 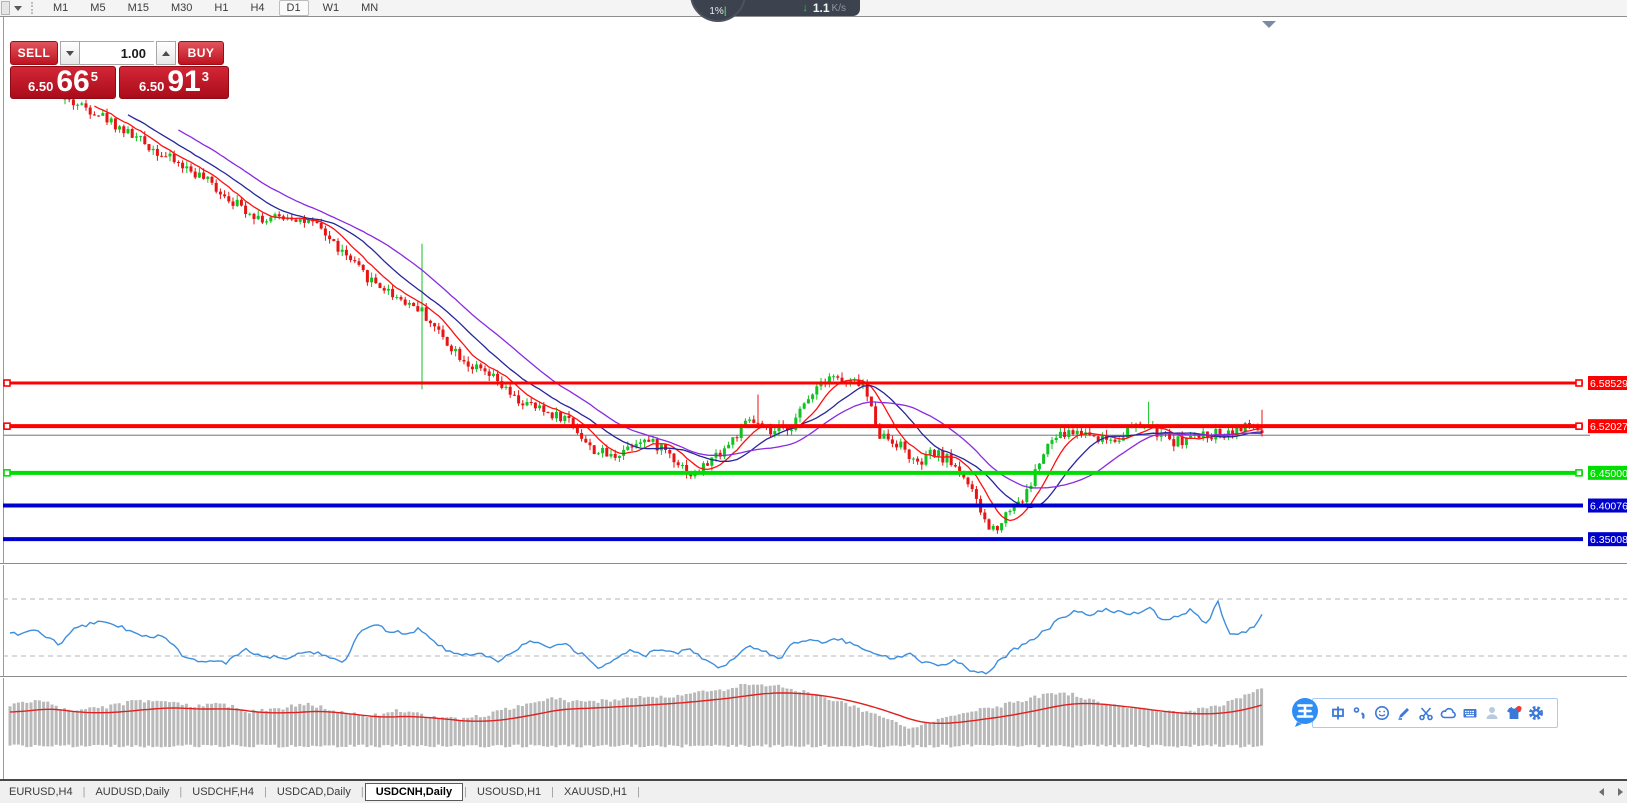 I want to click on cloud-icon, so click(x=1448, y=713).